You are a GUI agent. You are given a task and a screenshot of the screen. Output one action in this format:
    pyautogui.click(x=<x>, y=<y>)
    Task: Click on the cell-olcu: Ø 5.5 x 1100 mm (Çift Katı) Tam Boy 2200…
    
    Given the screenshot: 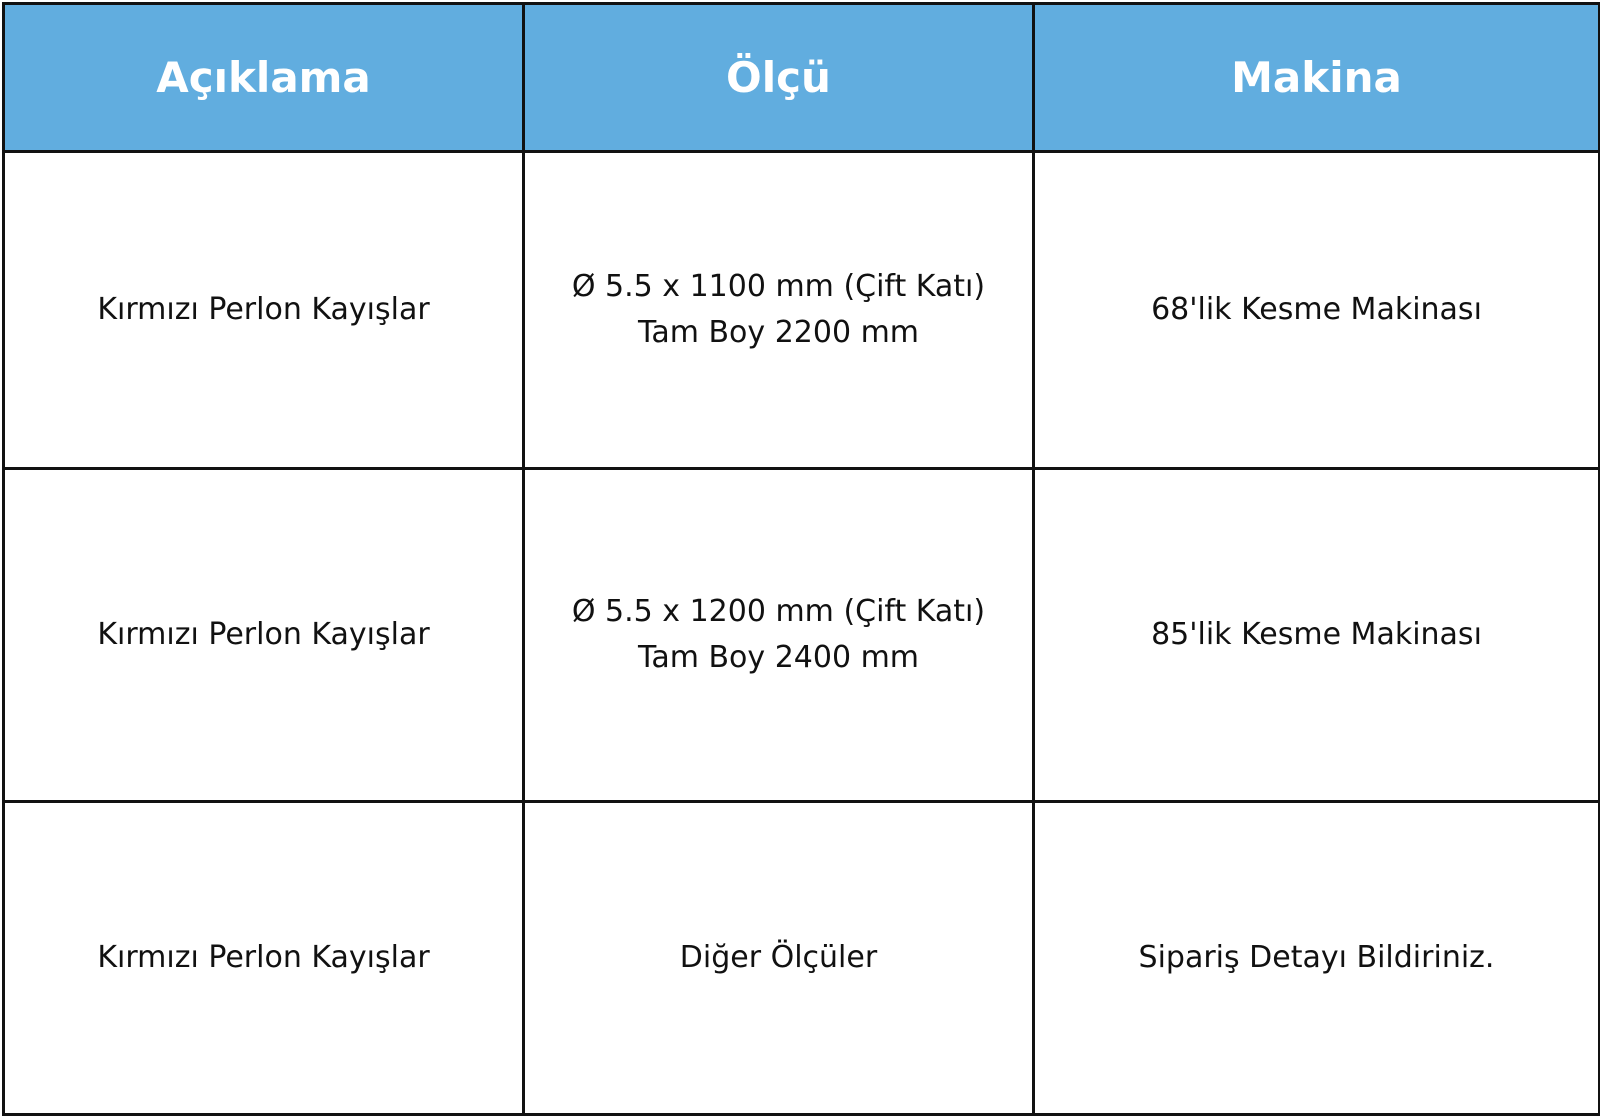 What is the action you would take?
    pyautogui.click(x=778, y=310)
    